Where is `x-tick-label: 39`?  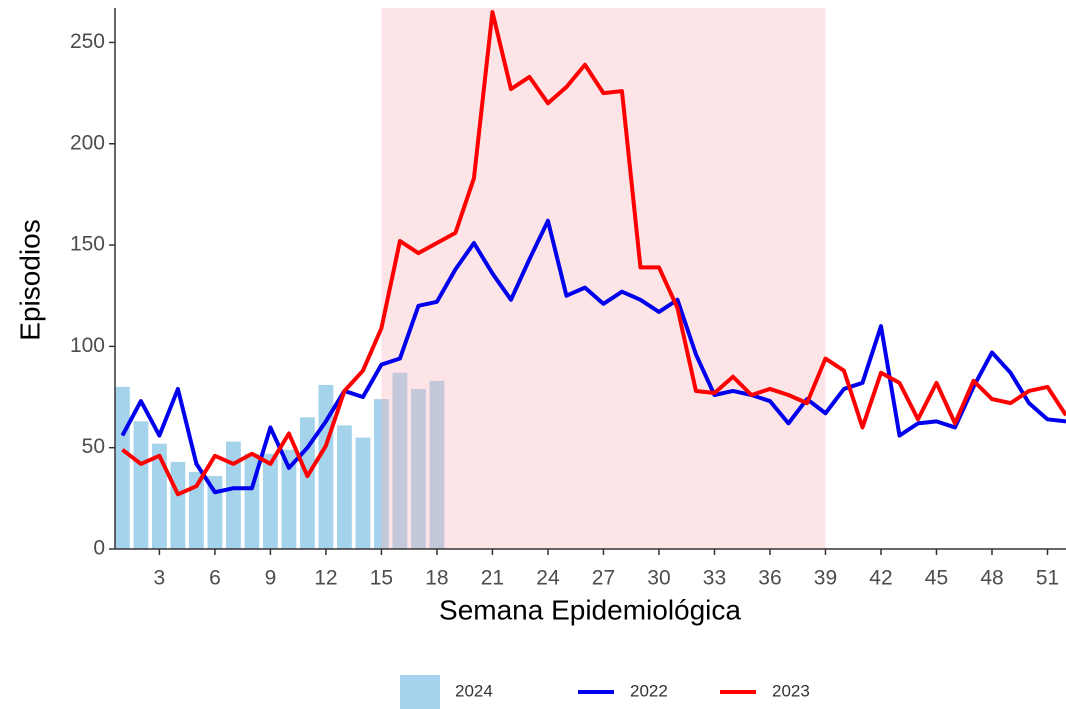 x-tick-label: 39 is located at coordinates (825, 578).